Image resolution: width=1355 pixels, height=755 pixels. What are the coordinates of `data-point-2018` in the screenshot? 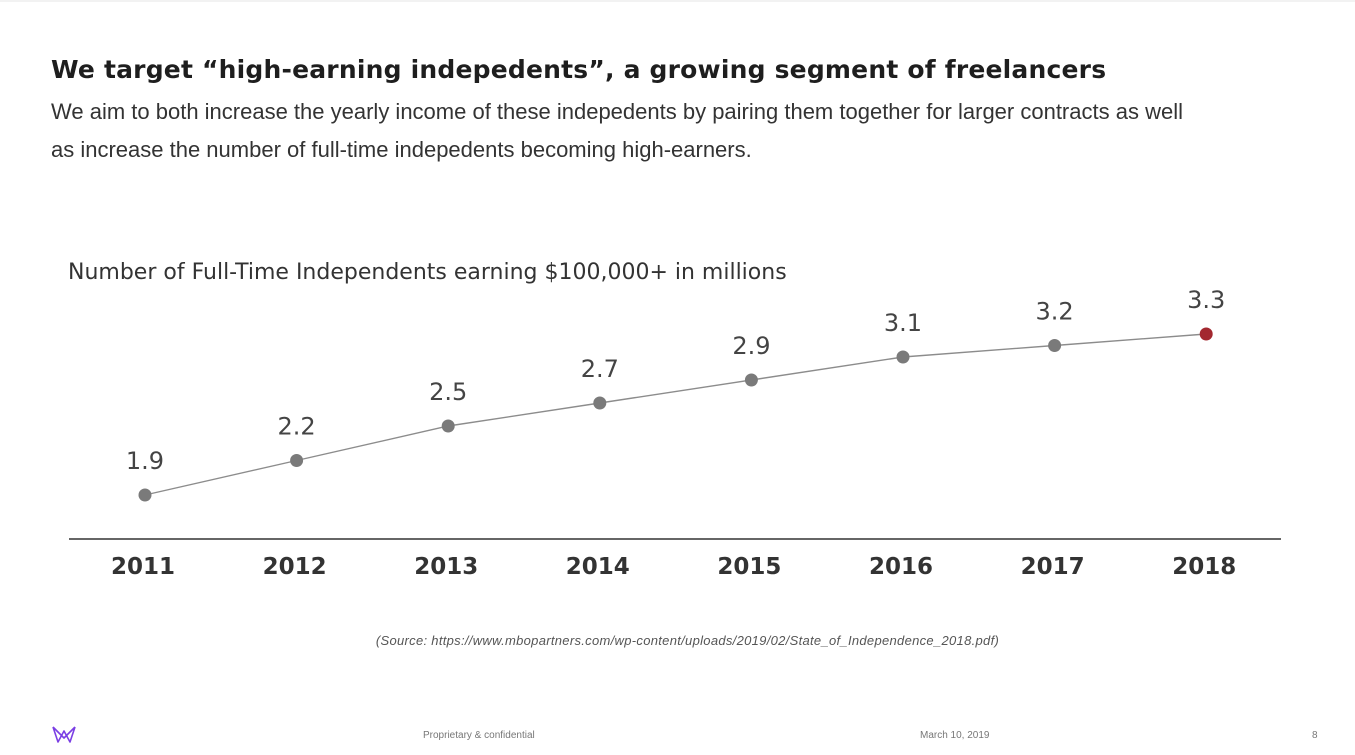 It's located at (1206, 334).